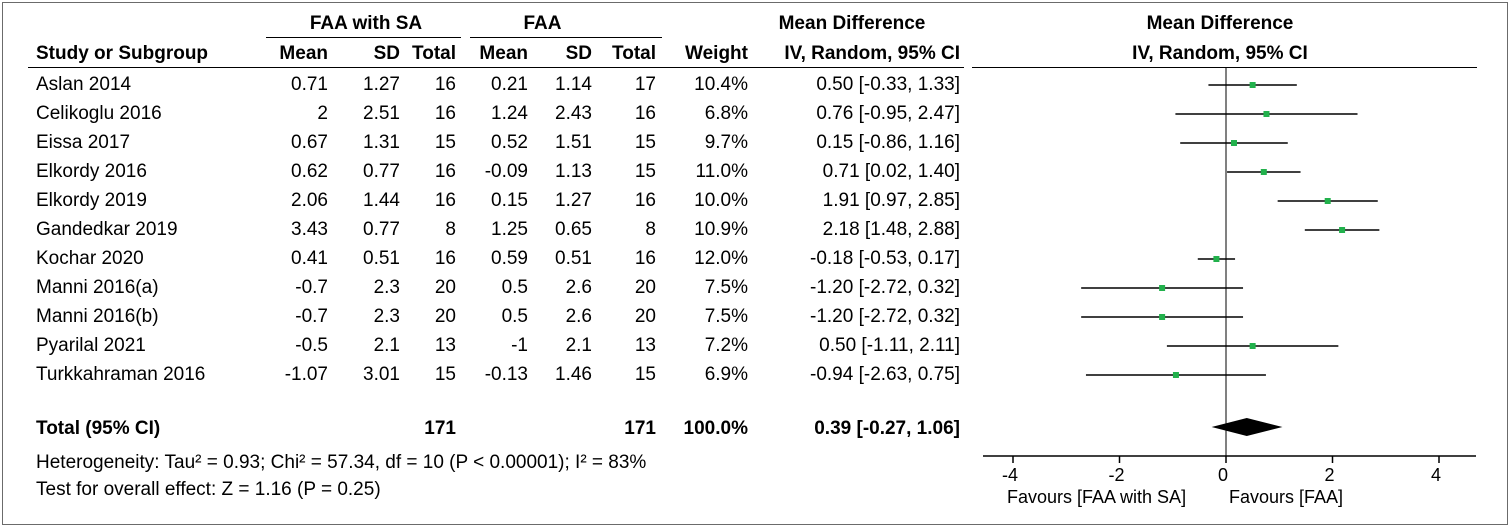 The image size is (1512, 529). What do you see at coordinates (888, 84) in the screenshot?
I see `md-cell: 0.50 [-0.33, 1.33]` at bounding box center [888, 84].